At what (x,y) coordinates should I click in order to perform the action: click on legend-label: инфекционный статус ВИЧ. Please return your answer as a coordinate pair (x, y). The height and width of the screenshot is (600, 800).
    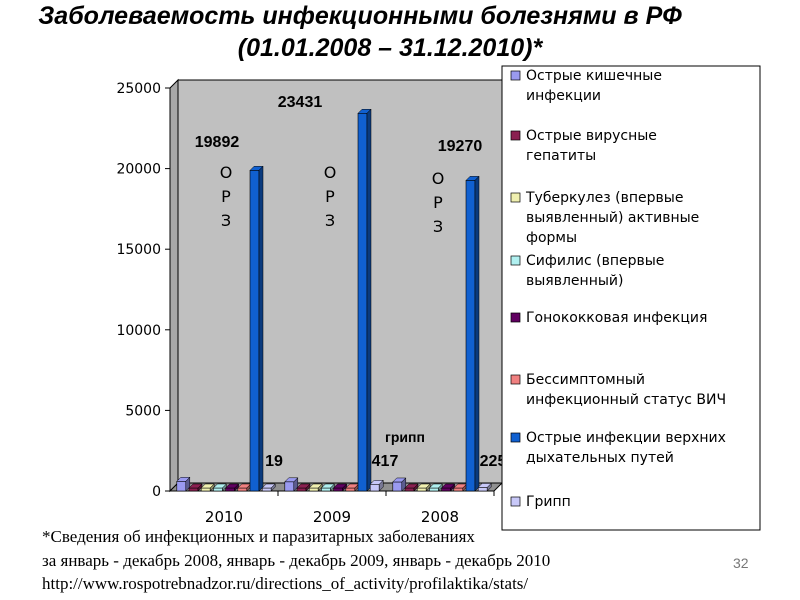
    Looking at the image, I should click on (626, 400).